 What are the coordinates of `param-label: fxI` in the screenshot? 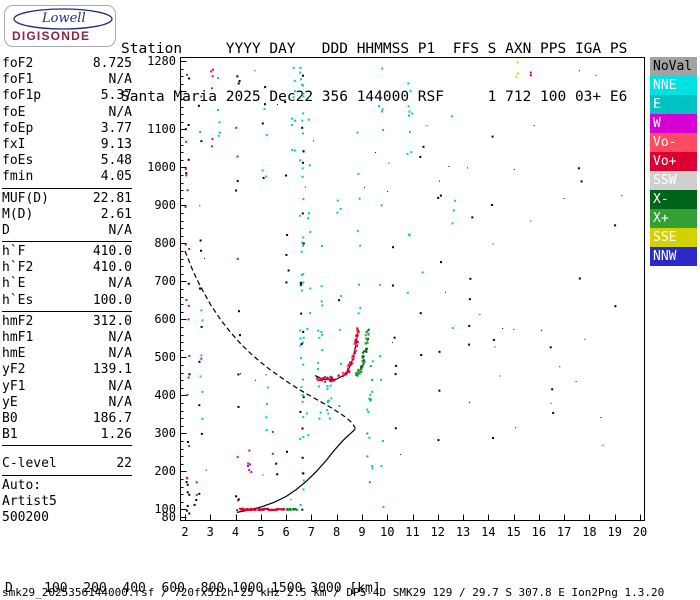 It's located at (14, 144).